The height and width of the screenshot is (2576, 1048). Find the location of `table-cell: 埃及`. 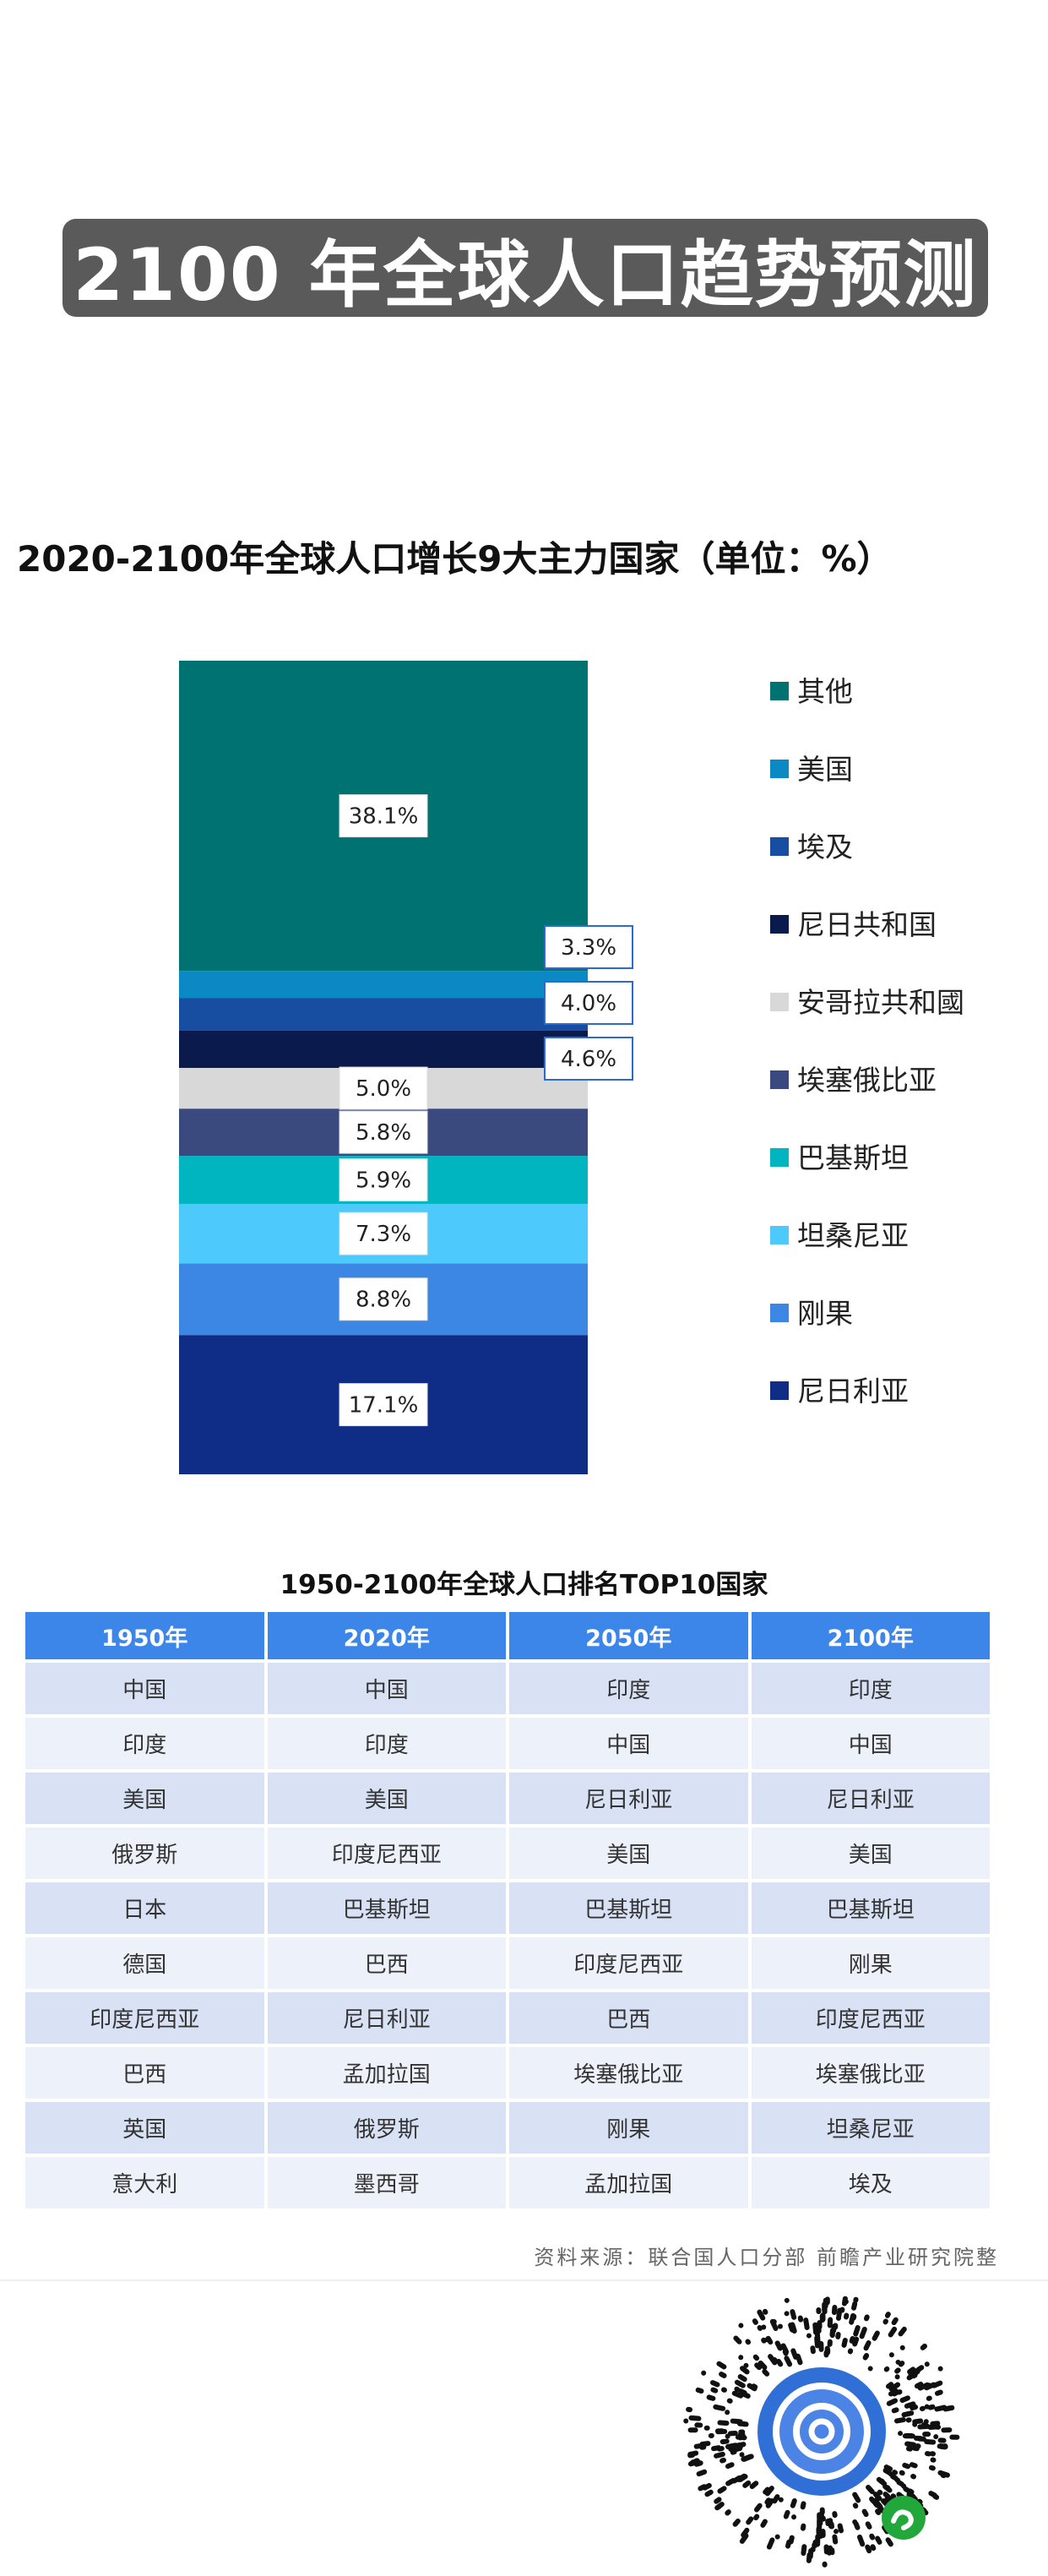

table-cell: 埃及 is located at coordinates (871, 2182).